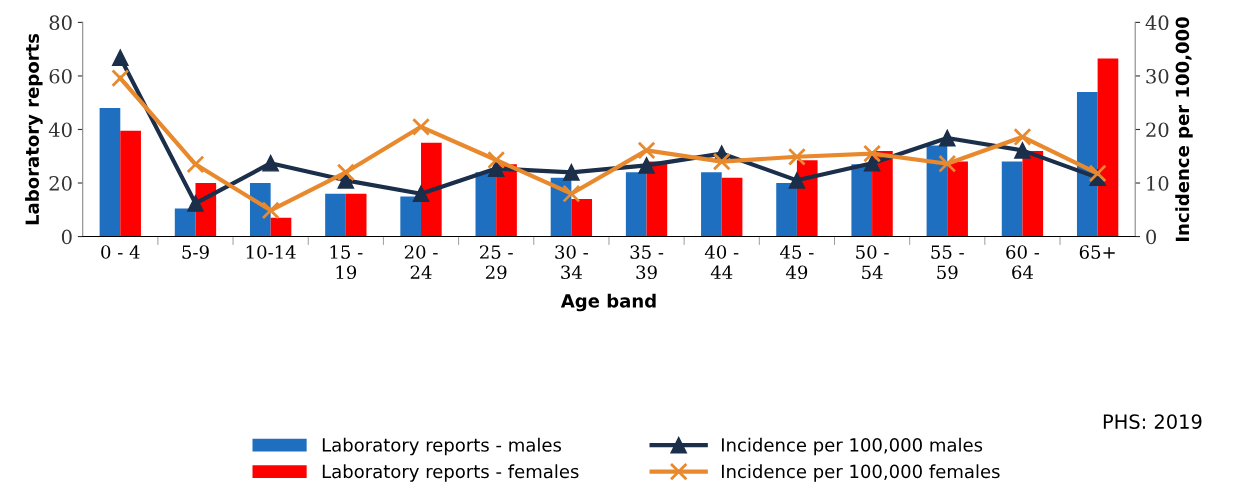 The height and width of the screenshot is (498, 1253). What do you see at coordinates (120, 252) in the screenshot?
I see `x-tick-label: 0 - 4` at bounding box center [120, 252].